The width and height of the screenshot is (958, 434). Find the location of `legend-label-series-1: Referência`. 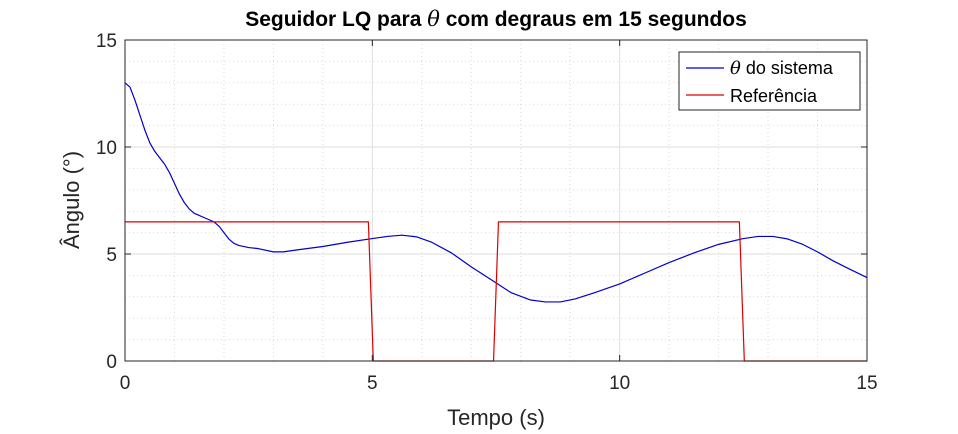

legend-label-series-1: Referência is located at coordinates (774, 96).